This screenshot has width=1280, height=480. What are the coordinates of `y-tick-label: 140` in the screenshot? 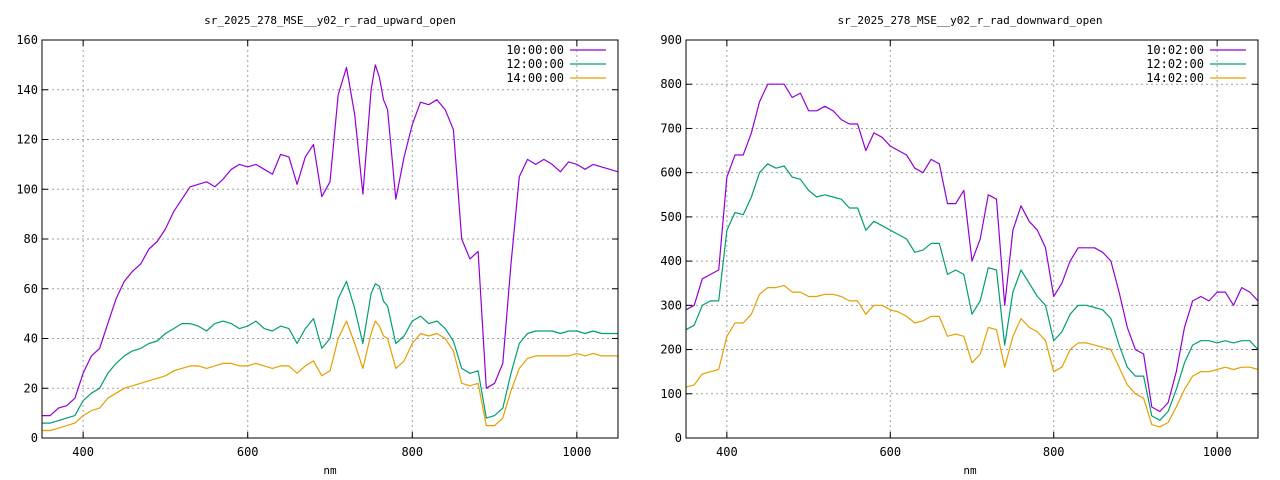 It's located at (27, 90).